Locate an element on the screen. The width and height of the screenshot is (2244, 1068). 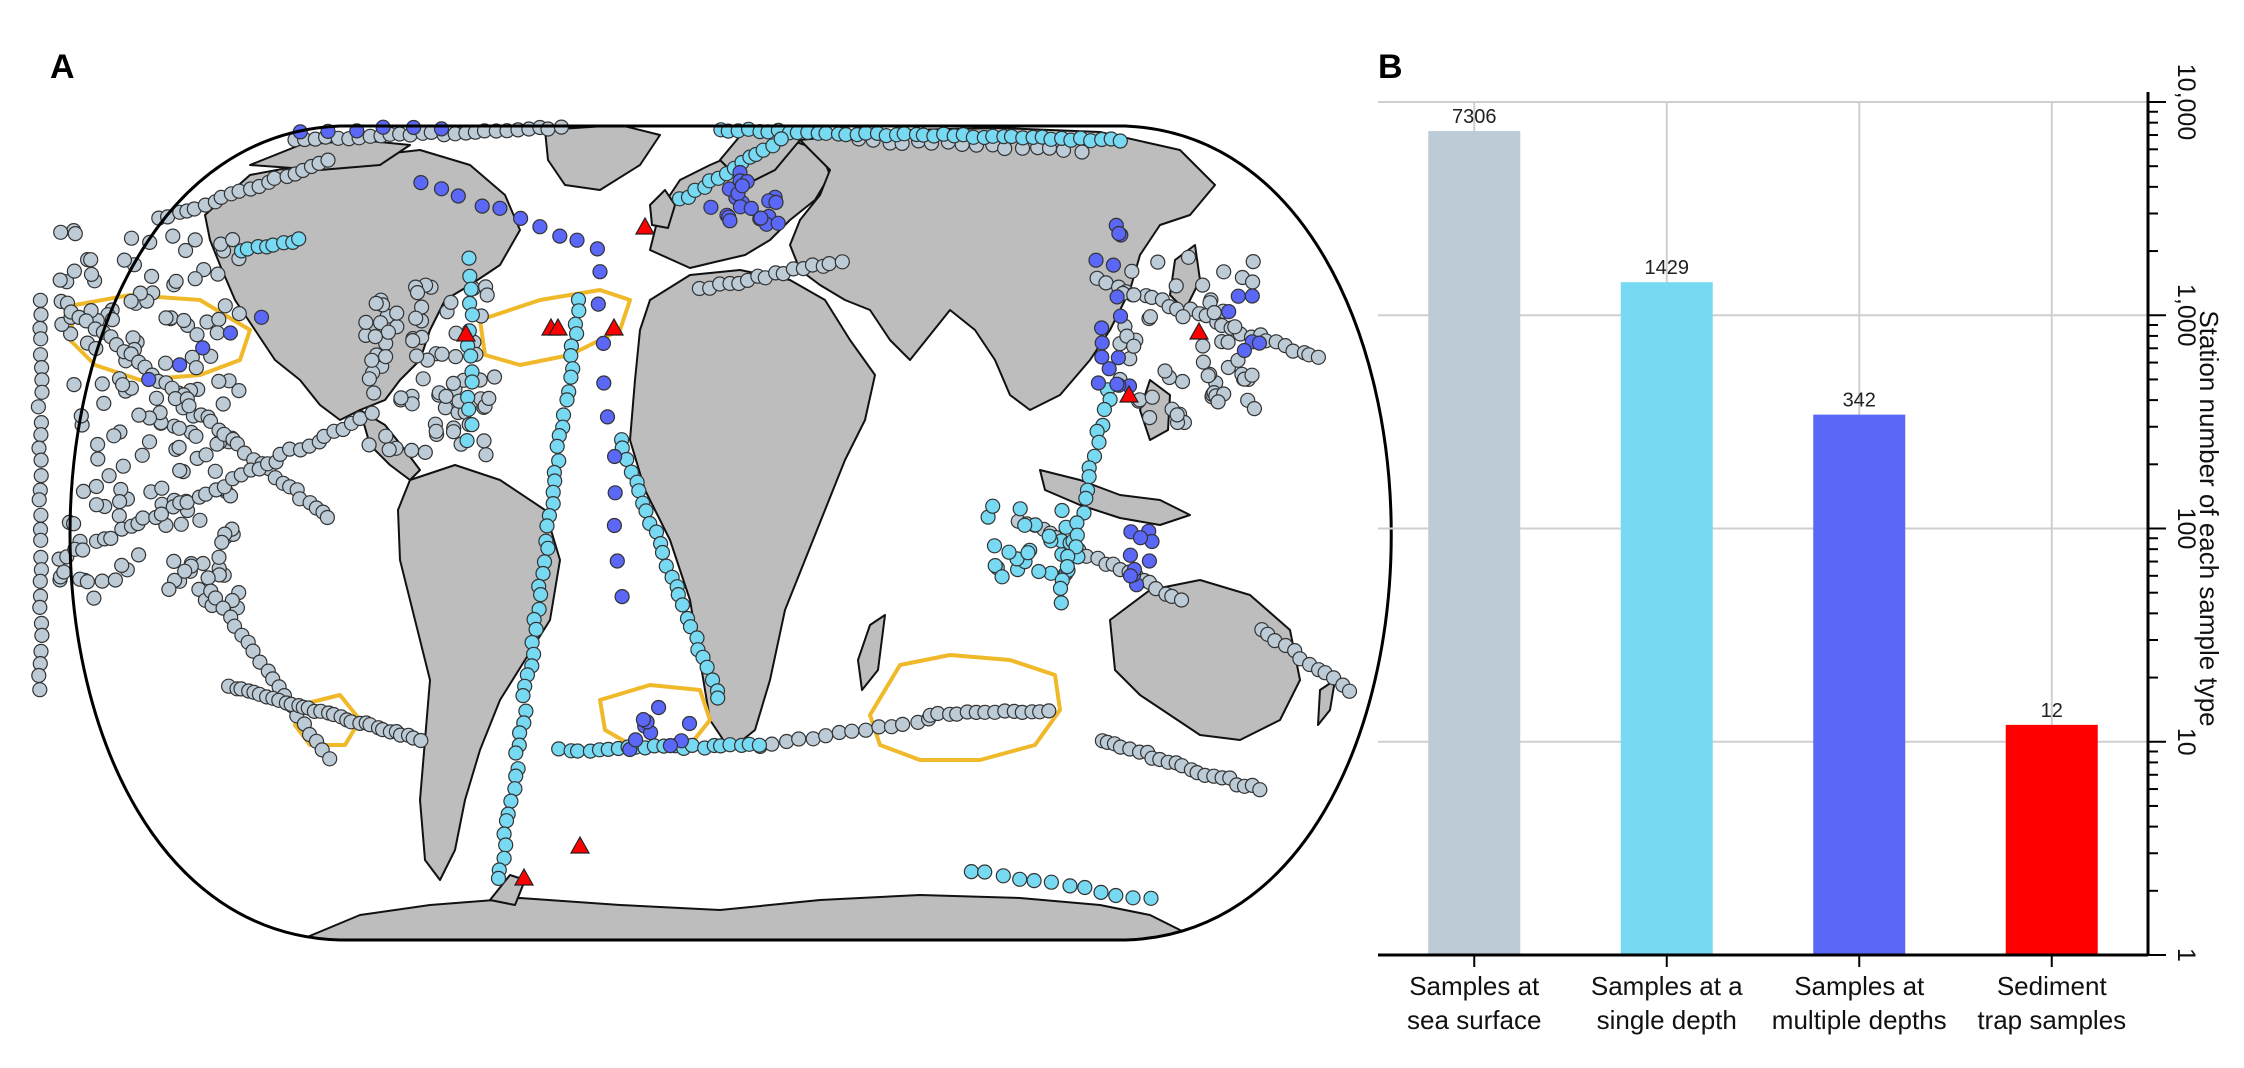
bar-value-label-2: 342 is located at coordinates (1859, 401).